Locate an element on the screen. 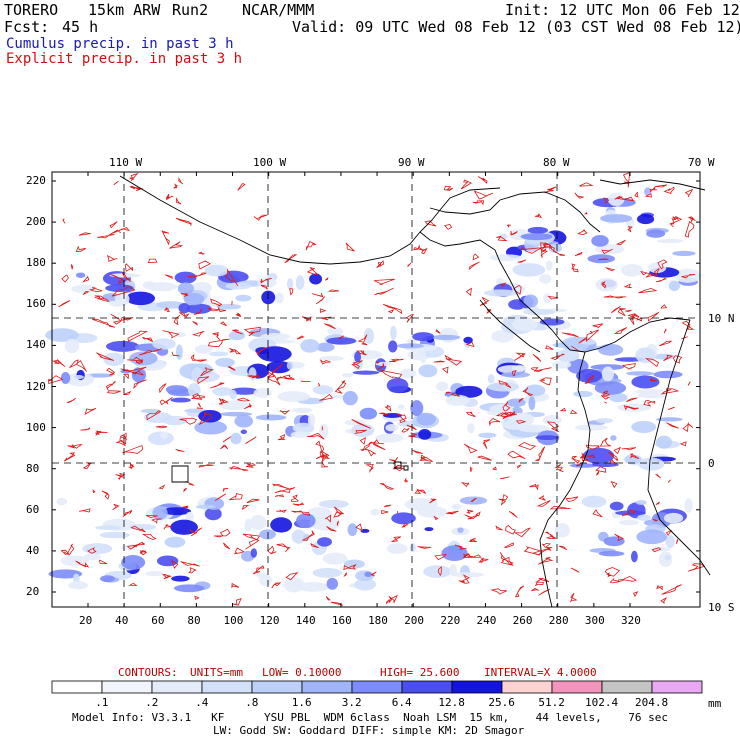 This screenshot has width=740, height=740. x-tick-label: 240 is located at coordinates (486, 620).